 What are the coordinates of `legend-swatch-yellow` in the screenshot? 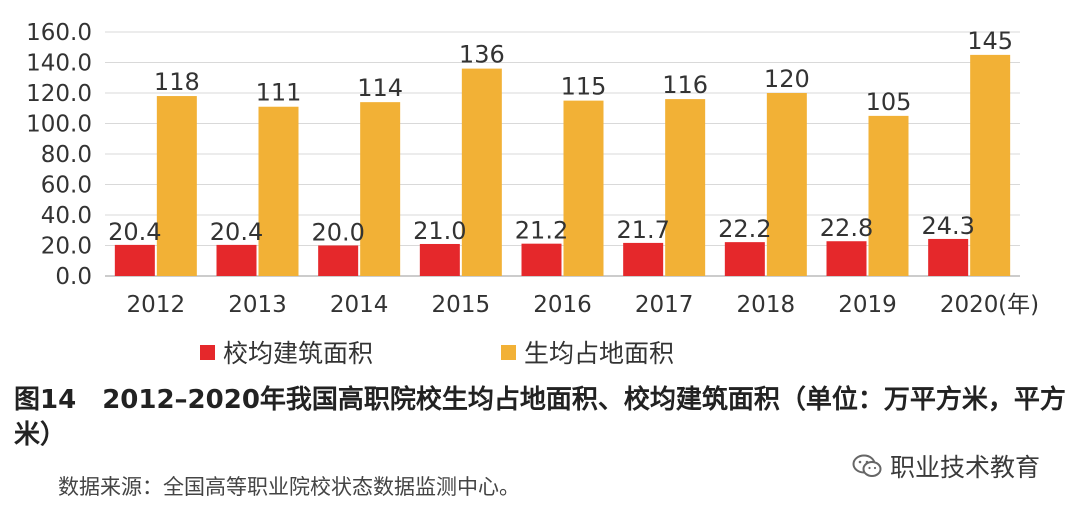 It's located at (509, 352).